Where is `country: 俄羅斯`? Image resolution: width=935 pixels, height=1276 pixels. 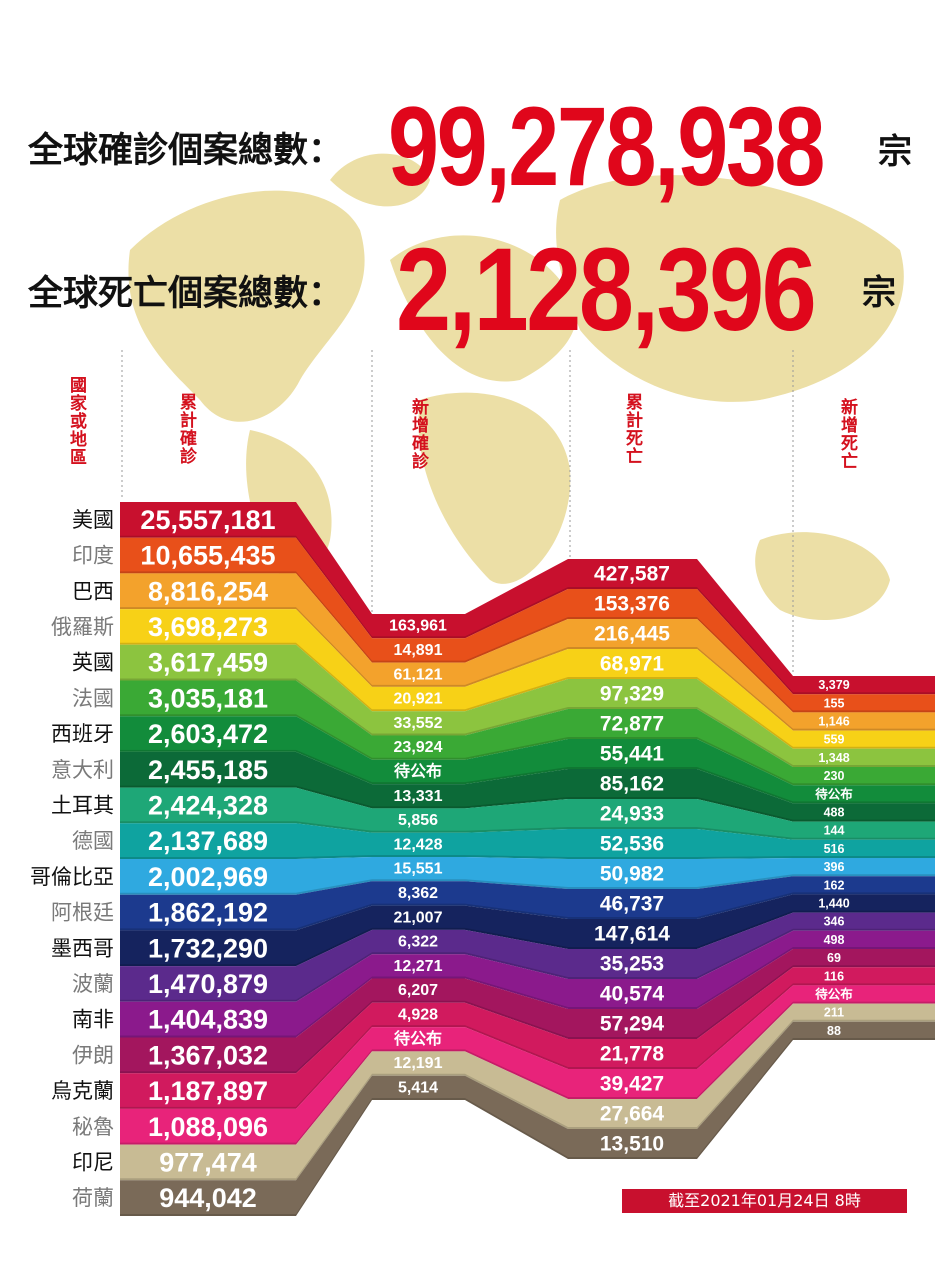
country: 俄羅斯 is located at coordinates (82, 627).